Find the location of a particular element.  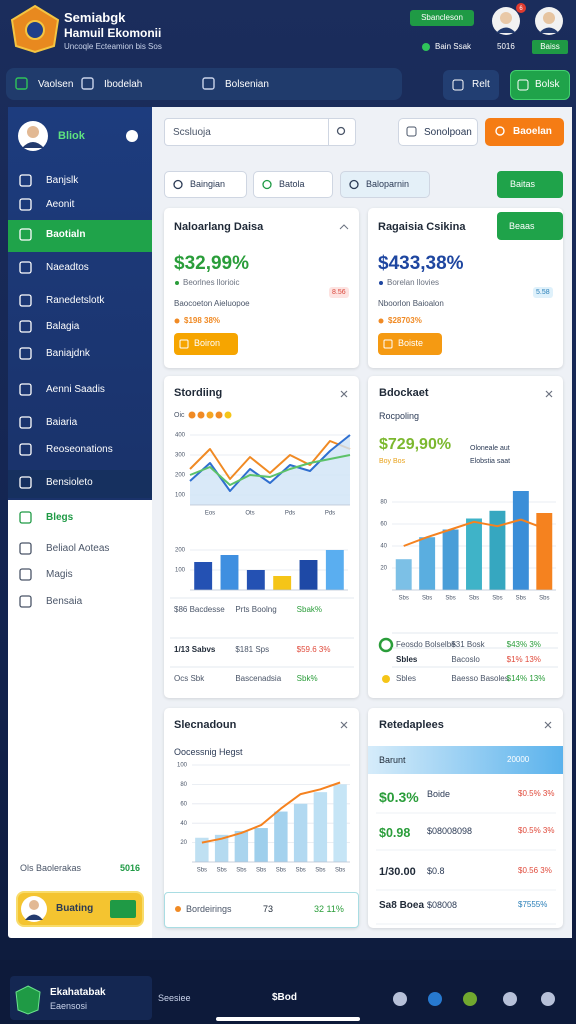

sidebar-item: Bensaia is located at coordinates (64, 601).